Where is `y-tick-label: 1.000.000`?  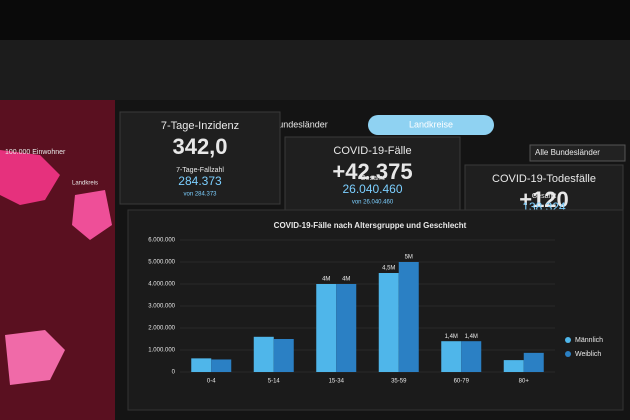
y-tick-label: 1.000.000 is located at coordinates (161, 351).